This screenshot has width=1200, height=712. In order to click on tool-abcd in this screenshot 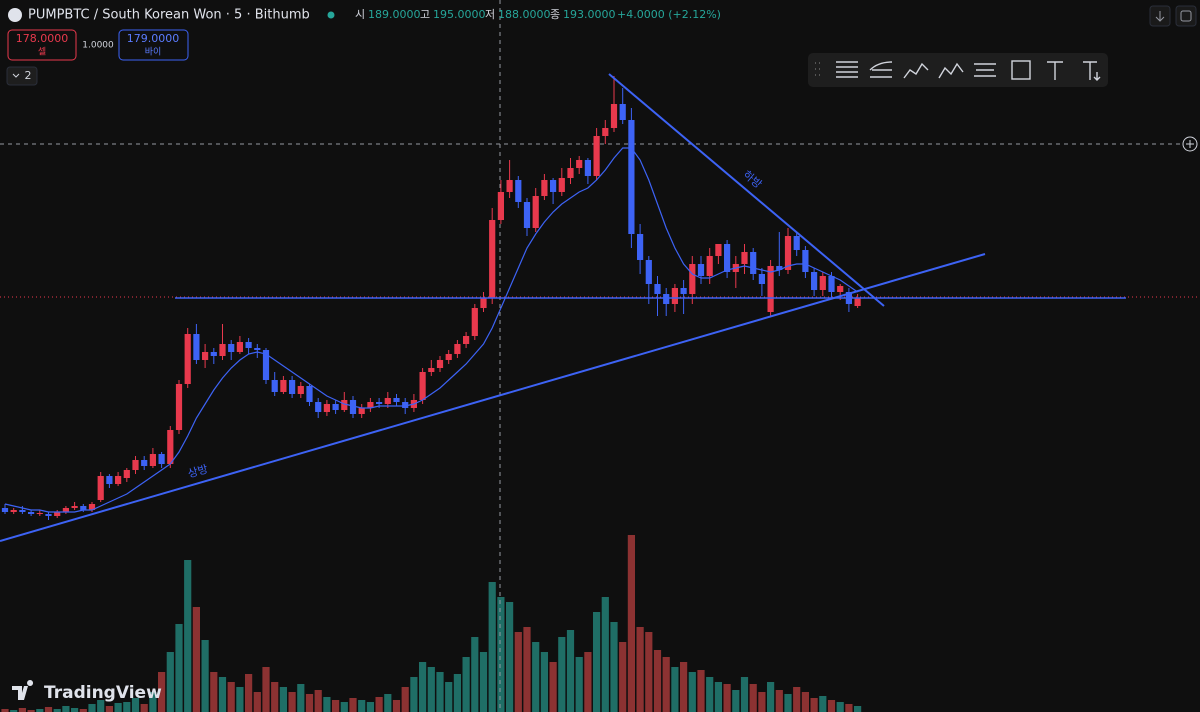, I will do `click(951, 70)`.